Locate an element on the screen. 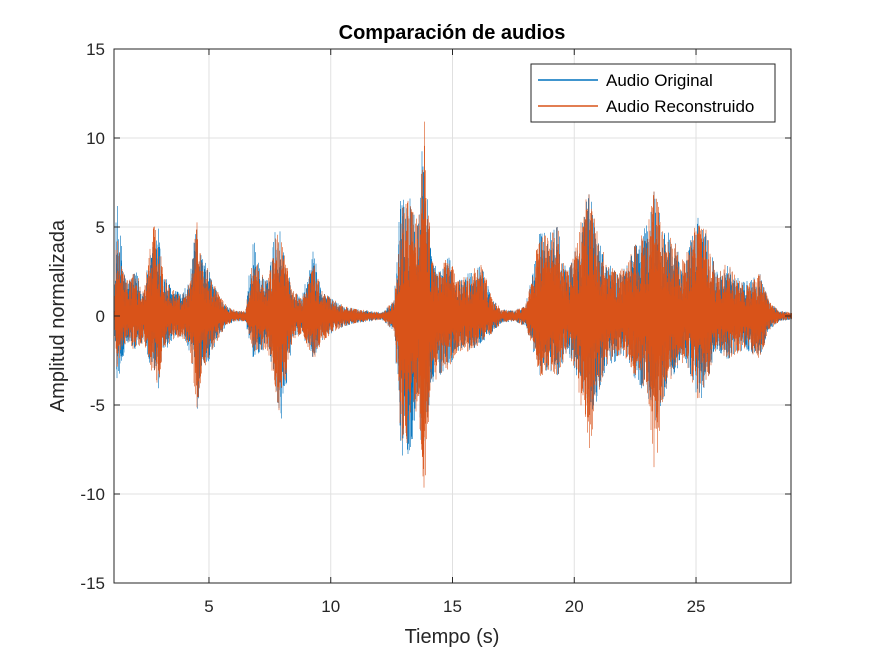 This screenshot has width=875, height=656. x-tick-label: 5 is located at coordinates (208, 606).